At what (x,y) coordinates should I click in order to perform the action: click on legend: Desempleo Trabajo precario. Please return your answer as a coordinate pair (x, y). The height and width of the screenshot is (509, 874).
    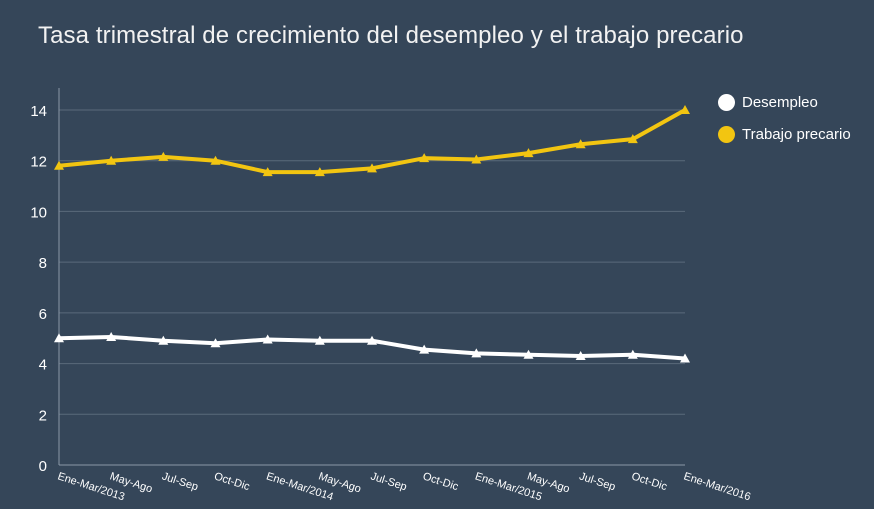
    Looking at the image, I should click on (784, 118).